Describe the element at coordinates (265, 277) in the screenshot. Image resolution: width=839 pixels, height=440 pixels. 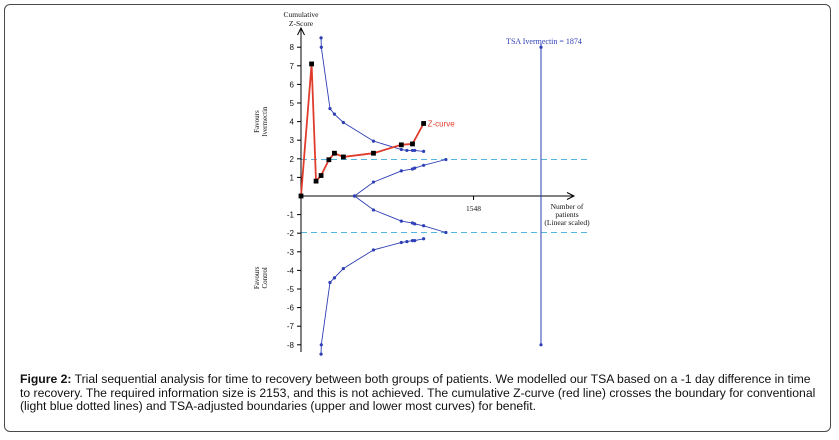
I see `favours-lower-label: Control` at that location.